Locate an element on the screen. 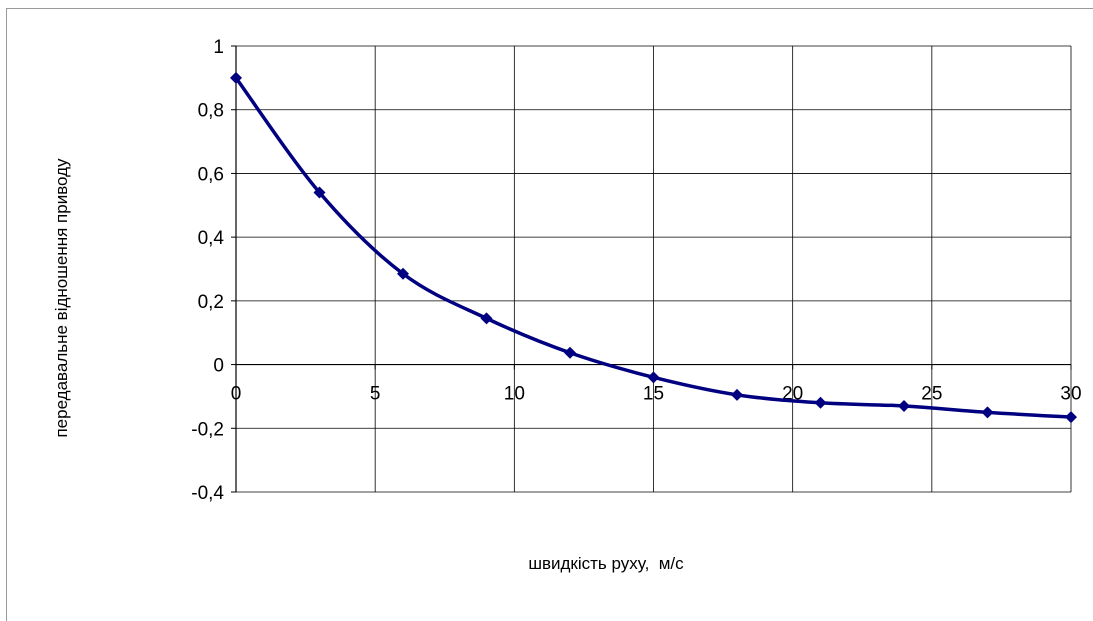 Image resolution: width=1093 pixels, height=621 pixels. y-tick-label: 0,4 is located at coordinates (211, 238).